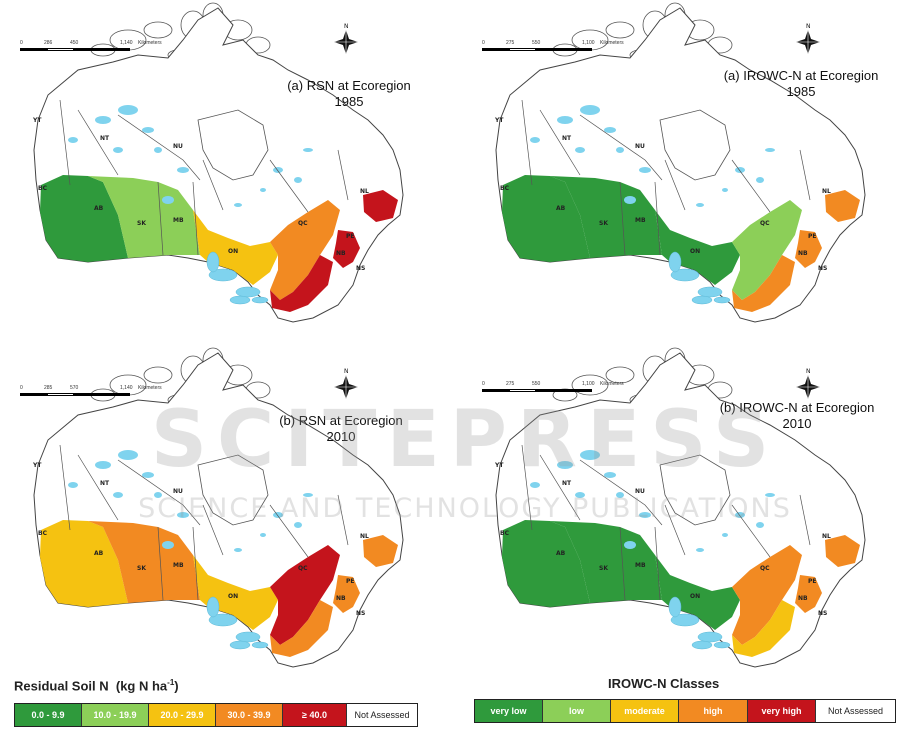 The image size is (915, 738). What do you see at coordinates (577, 711) in the screenshot?
I see `legend-class-2: low` at bounding box center [577, 711].